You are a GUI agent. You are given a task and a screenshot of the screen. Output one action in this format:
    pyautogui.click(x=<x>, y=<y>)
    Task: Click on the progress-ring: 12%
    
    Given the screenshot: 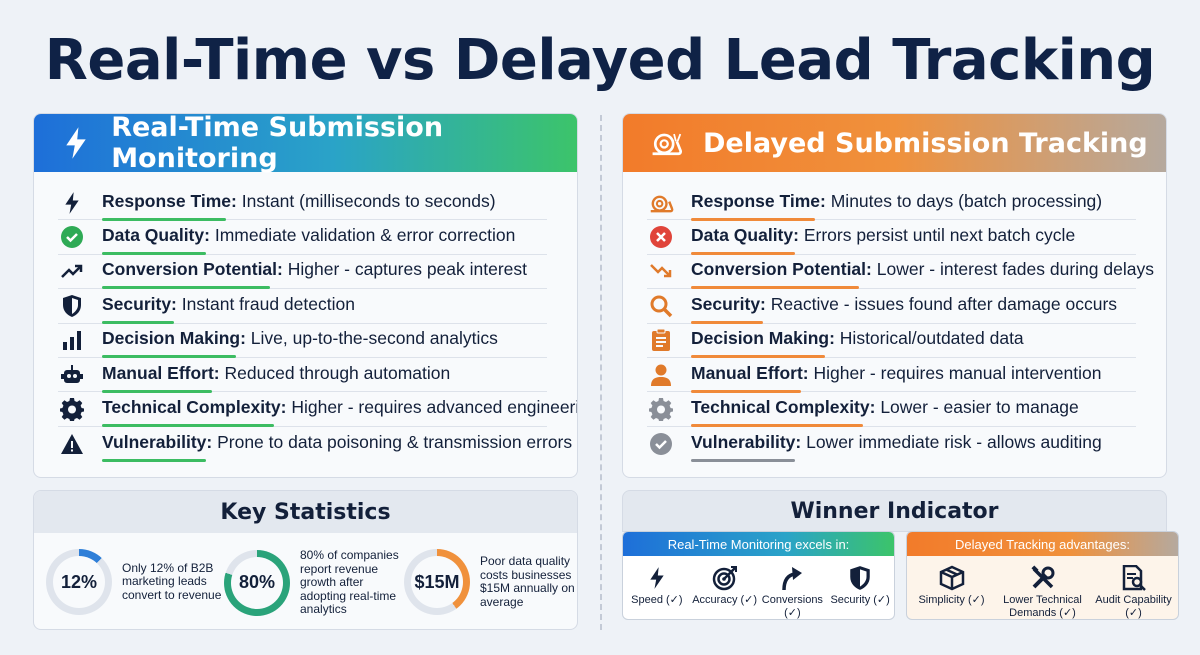 What is the action you would take?
    pyautogui.click(x=79, y=582)
    